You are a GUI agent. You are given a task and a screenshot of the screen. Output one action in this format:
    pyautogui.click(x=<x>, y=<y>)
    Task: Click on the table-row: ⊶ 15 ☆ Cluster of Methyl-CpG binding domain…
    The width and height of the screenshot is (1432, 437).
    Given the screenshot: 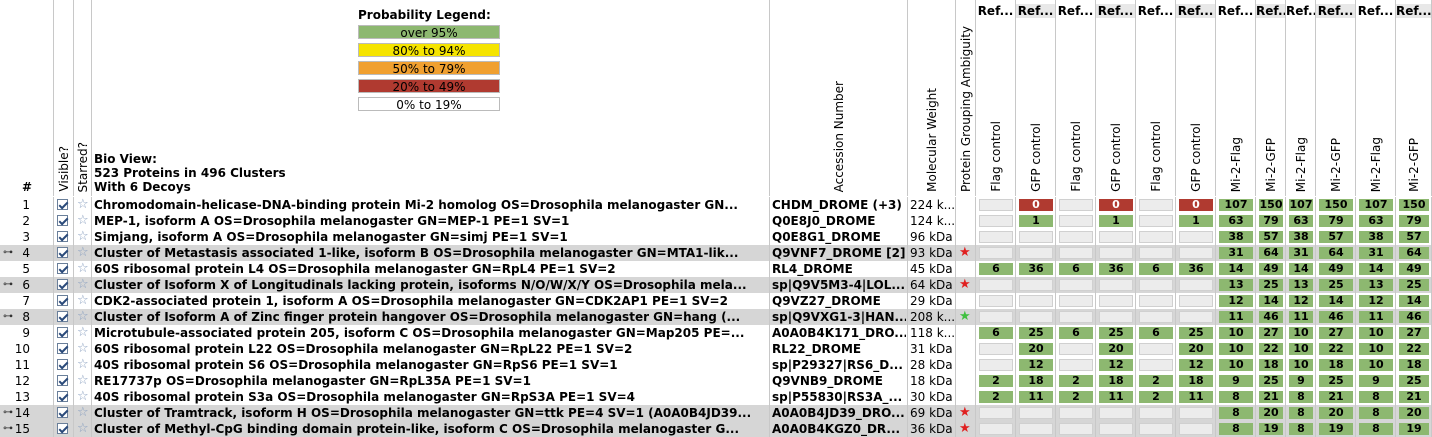 What is the action you would take?
    pyautogui.click(x=716, y=429)
    